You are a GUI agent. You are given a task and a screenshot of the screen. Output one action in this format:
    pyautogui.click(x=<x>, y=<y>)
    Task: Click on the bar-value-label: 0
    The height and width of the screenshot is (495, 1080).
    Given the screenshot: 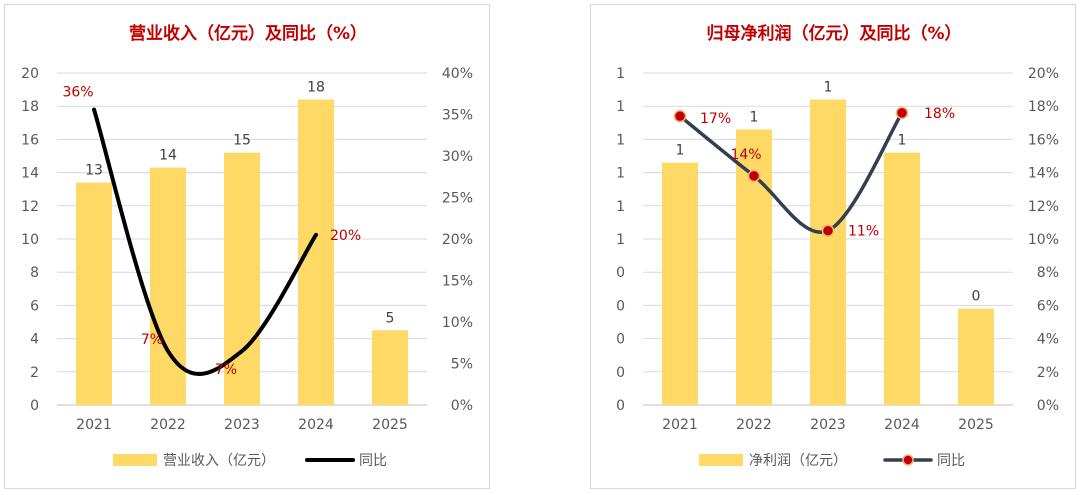 What is the action you would take?
    pyautogui.click(x=976, y=297)
    